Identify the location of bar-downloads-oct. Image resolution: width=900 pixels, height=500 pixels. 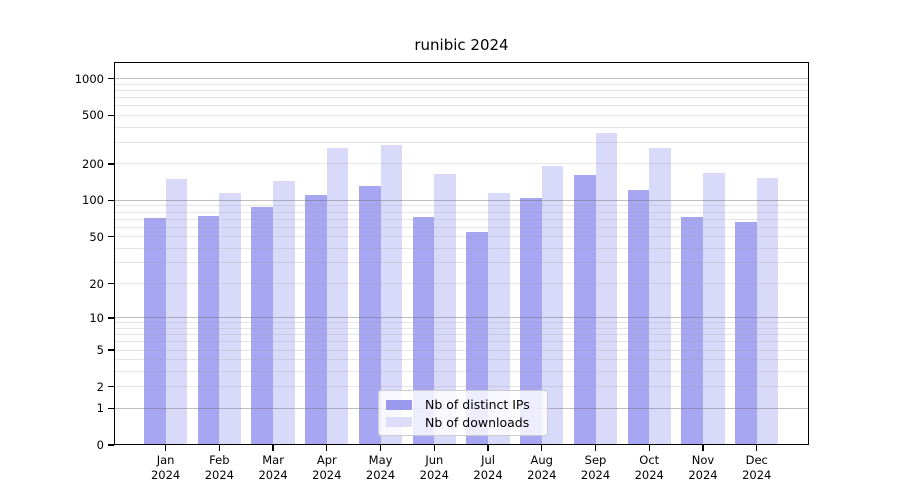
(660, 296).